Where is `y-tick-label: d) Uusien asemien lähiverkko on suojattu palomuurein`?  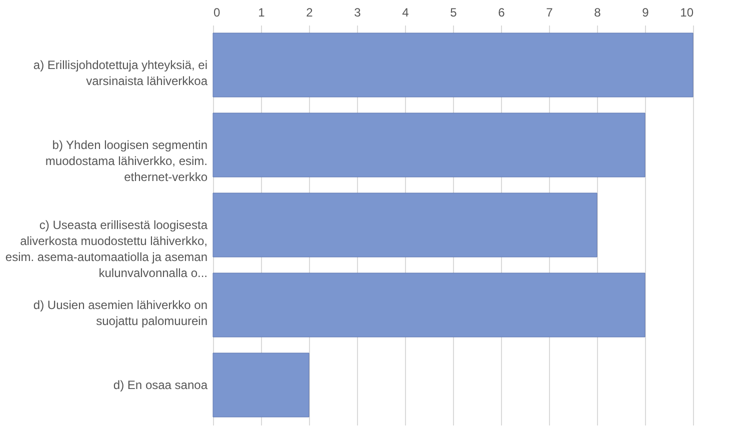
y-tick-label: d) Uusien asemien lähiverkko on suojattu palomuurein is located at coordinates (120, 313).